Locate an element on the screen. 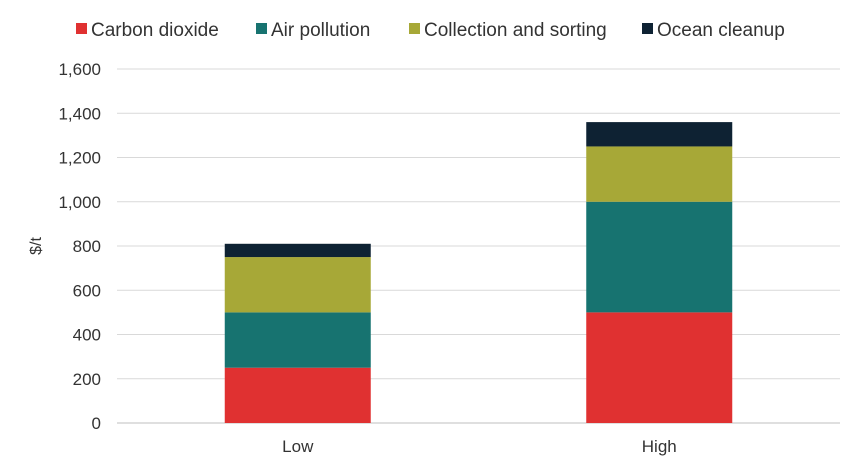  legend-label: Carbon dioxide is located at coordinates (155, 30).